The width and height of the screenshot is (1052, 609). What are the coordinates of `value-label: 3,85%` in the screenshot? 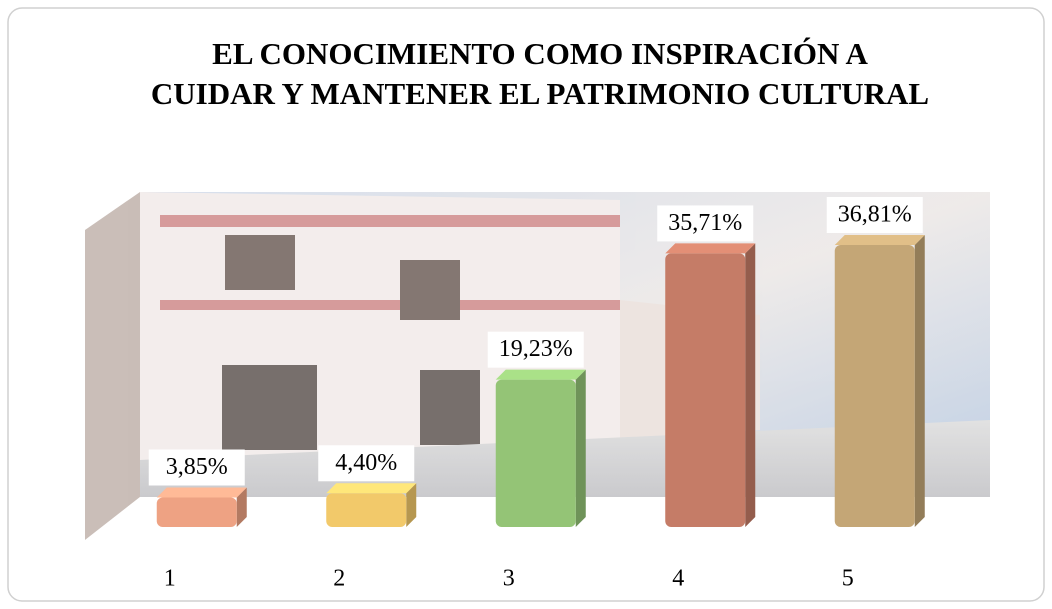 It's located at (197, 467).